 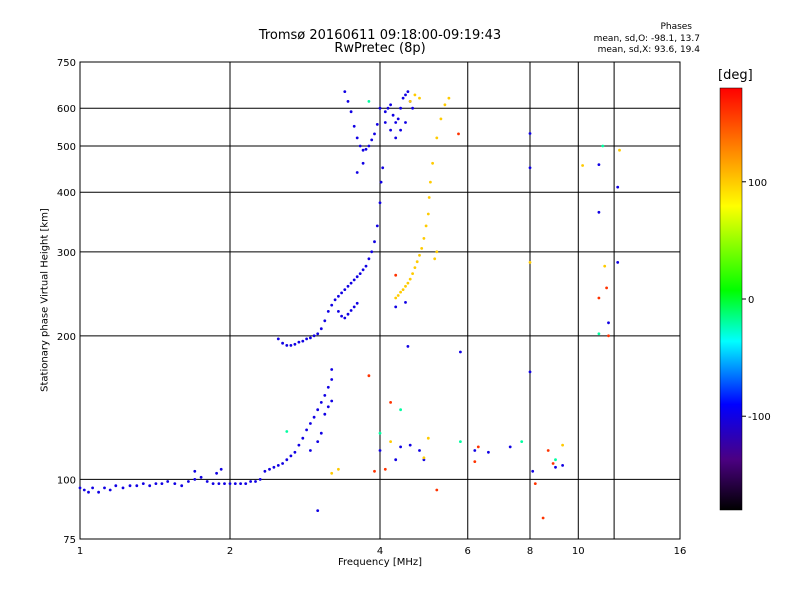 What do you see at coordinates (66, 253) in the screenshot?
I see `y-tick-label: 300` at bounding box center [66, 253].